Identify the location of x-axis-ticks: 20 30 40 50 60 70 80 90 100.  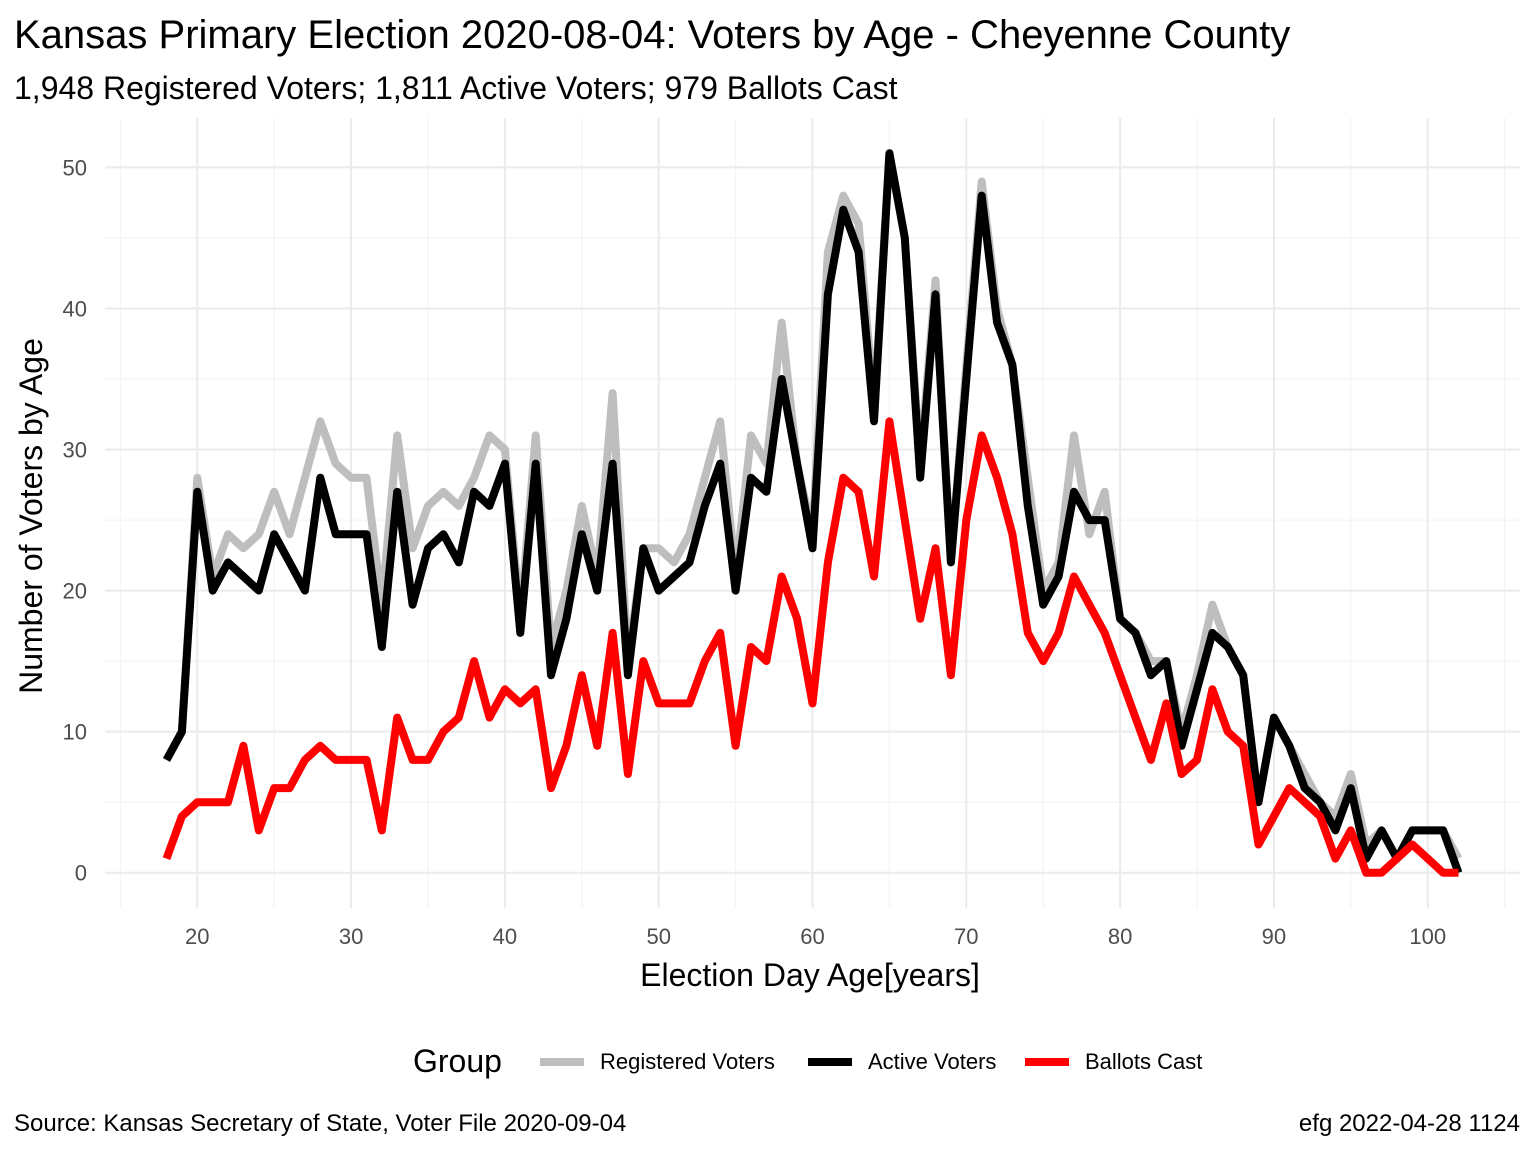
(815, 936).